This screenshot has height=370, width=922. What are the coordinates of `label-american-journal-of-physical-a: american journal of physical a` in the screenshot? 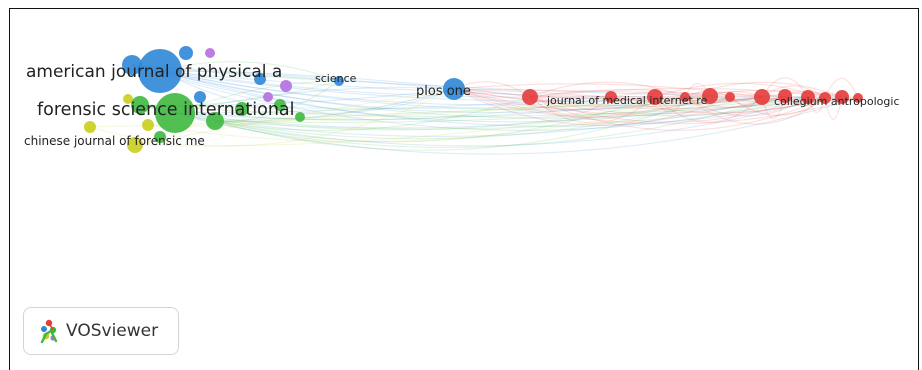 It's located at (154, 72).